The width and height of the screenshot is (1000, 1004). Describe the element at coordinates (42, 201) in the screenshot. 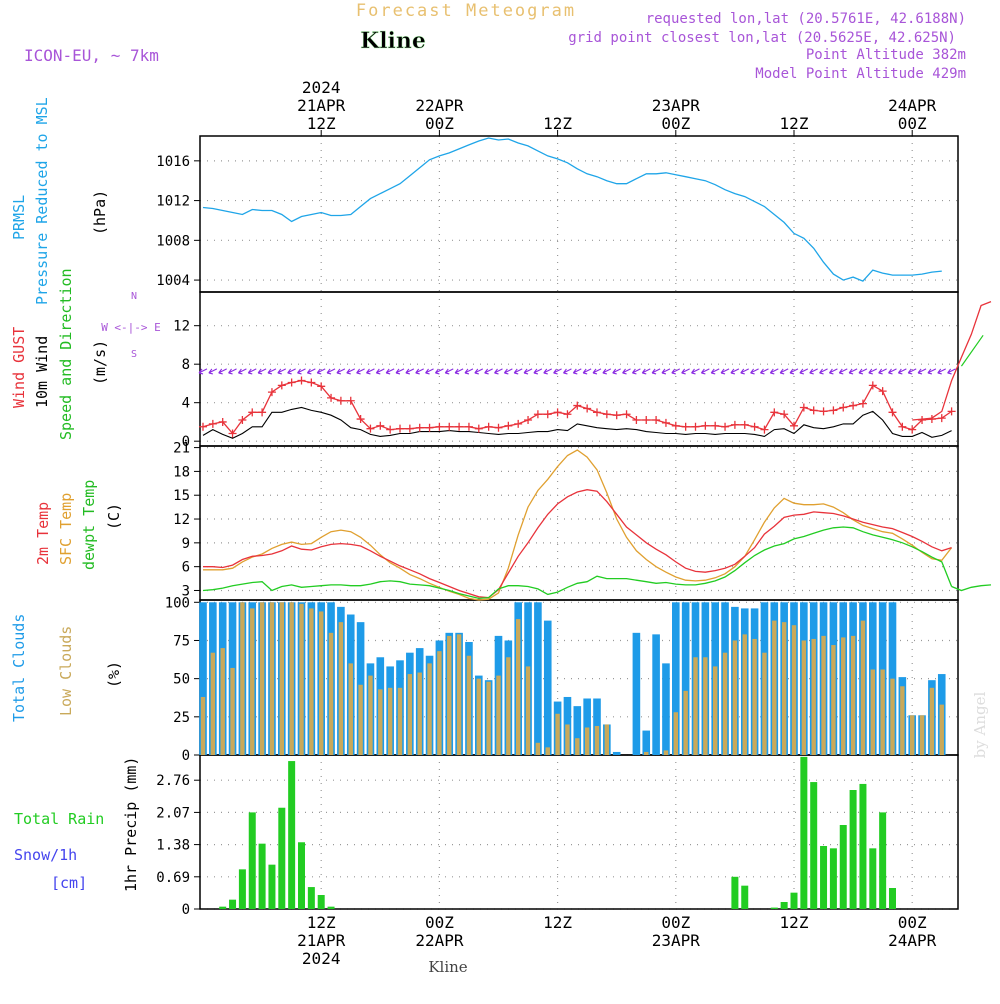

I see `pressure-msl-label: Pressure Reduced to MSL` at that location.